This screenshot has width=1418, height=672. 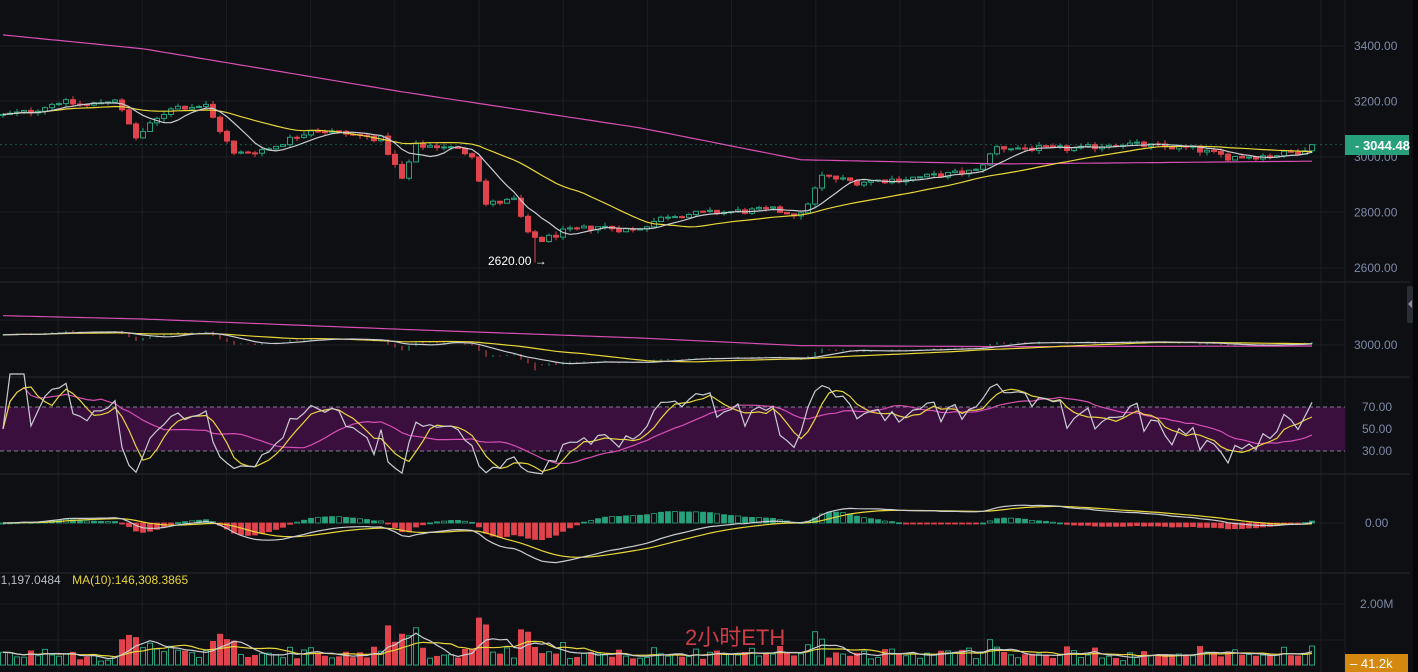 What do you see at coordinates (1410, 304) in the screenshot?
I see `collapse-panel-handle` at bounding box center [1410, 304].